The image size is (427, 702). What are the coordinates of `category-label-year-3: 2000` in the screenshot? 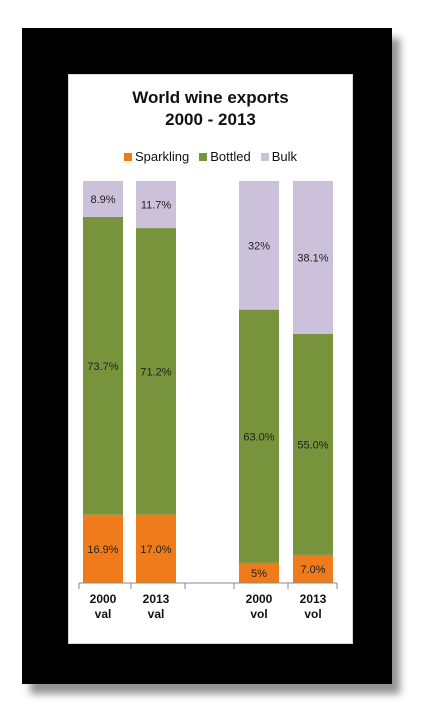 It's located at (259, 599).